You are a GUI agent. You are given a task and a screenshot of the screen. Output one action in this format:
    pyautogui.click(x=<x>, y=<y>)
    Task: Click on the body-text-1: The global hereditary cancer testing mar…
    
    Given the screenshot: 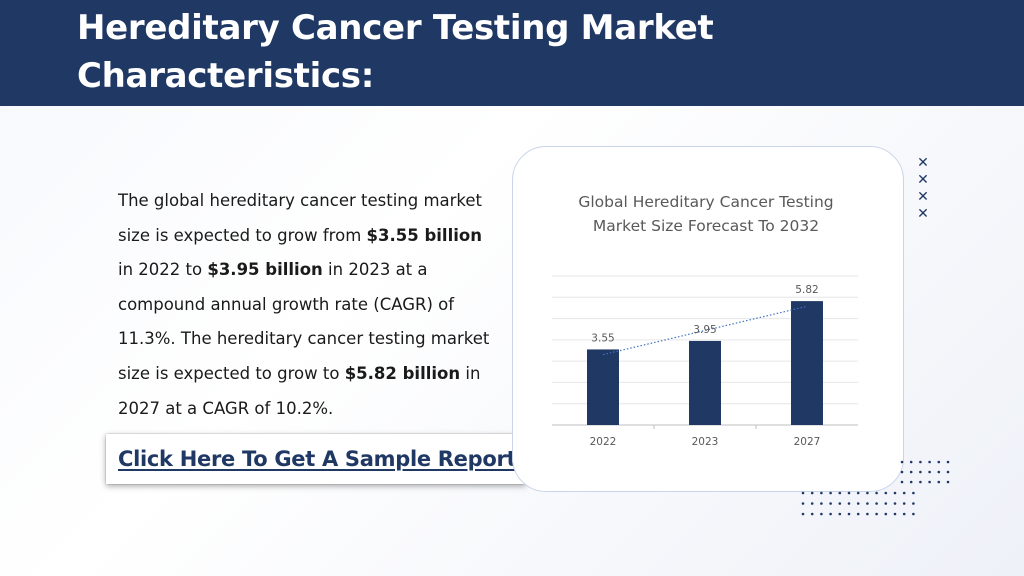 What is the action you would take?
    pyautogui.click(x=300, y=218)
    